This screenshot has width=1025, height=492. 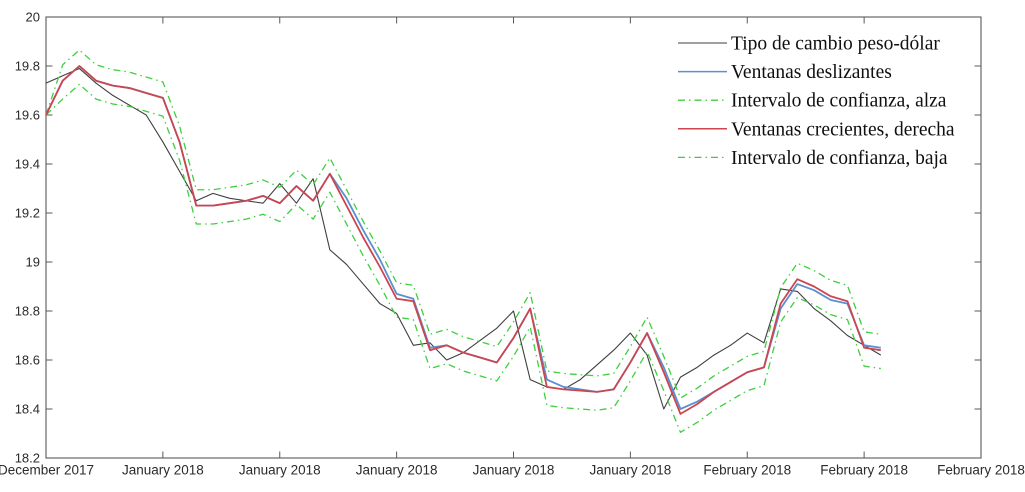 I want to click on y-tick-label: 19, so click(x=33, y=262).